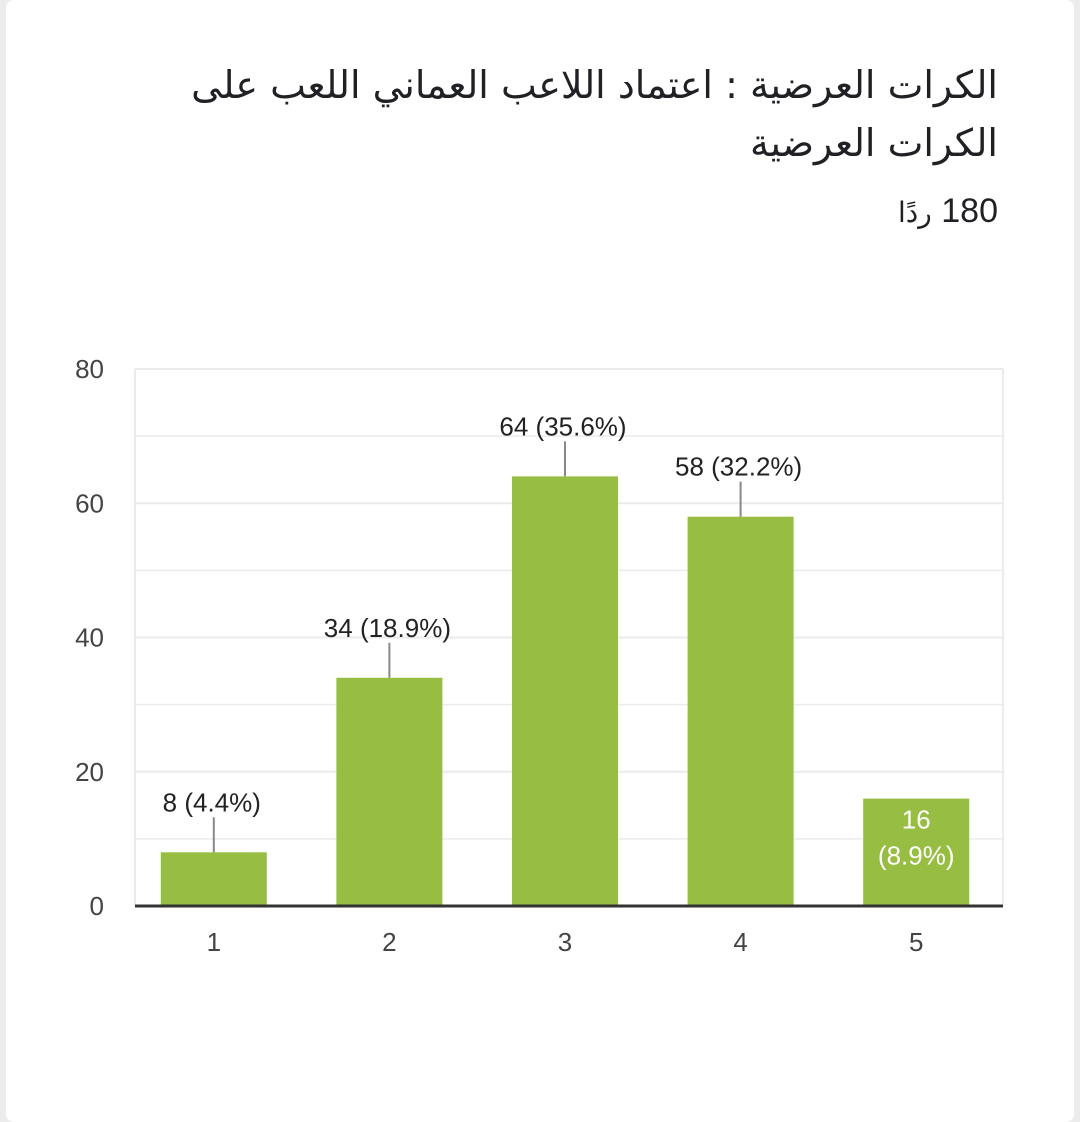  Describe the element at coordinates (89, 772) in the screenshot. I see `y-tick-label: 20` at that location.